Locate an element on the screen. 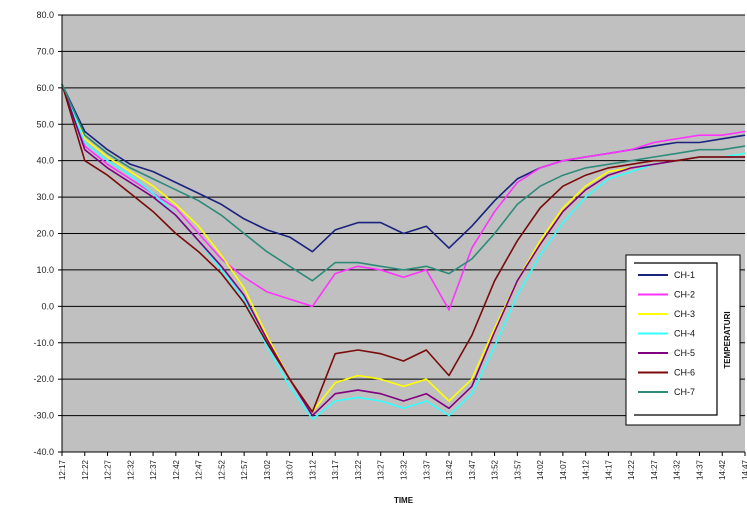  x-tick-label: 14:47 is located at coordinates (744, 469).